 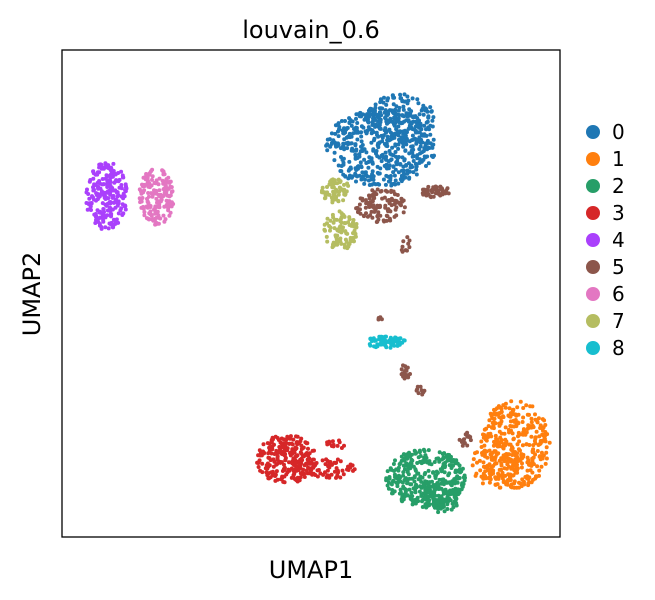 What do you see at coordinates (618, 240) in the screenshot?
I see `legend-label-4: 4` at bounding box center [618, 240].